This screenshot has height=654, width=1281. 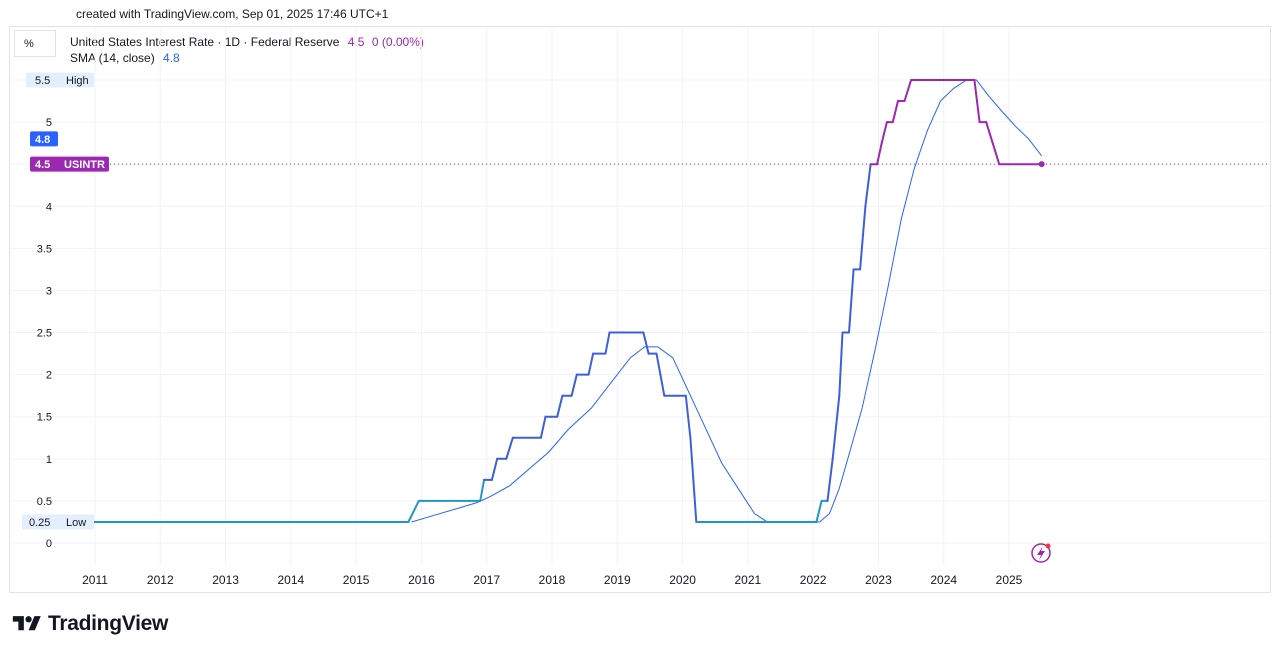 What do you see at coordinates (44, 418) in the screenshot?
I see `y-tick-label: 1.5` at bounding box center [44, 418].